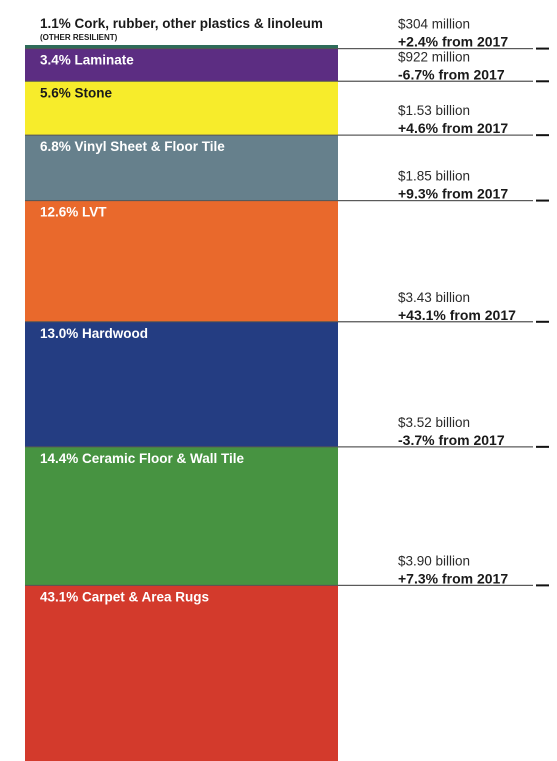  I want to click on change-label-ceramic-floor-wall-tile: +7.3% from 2017, so click(453, 578).